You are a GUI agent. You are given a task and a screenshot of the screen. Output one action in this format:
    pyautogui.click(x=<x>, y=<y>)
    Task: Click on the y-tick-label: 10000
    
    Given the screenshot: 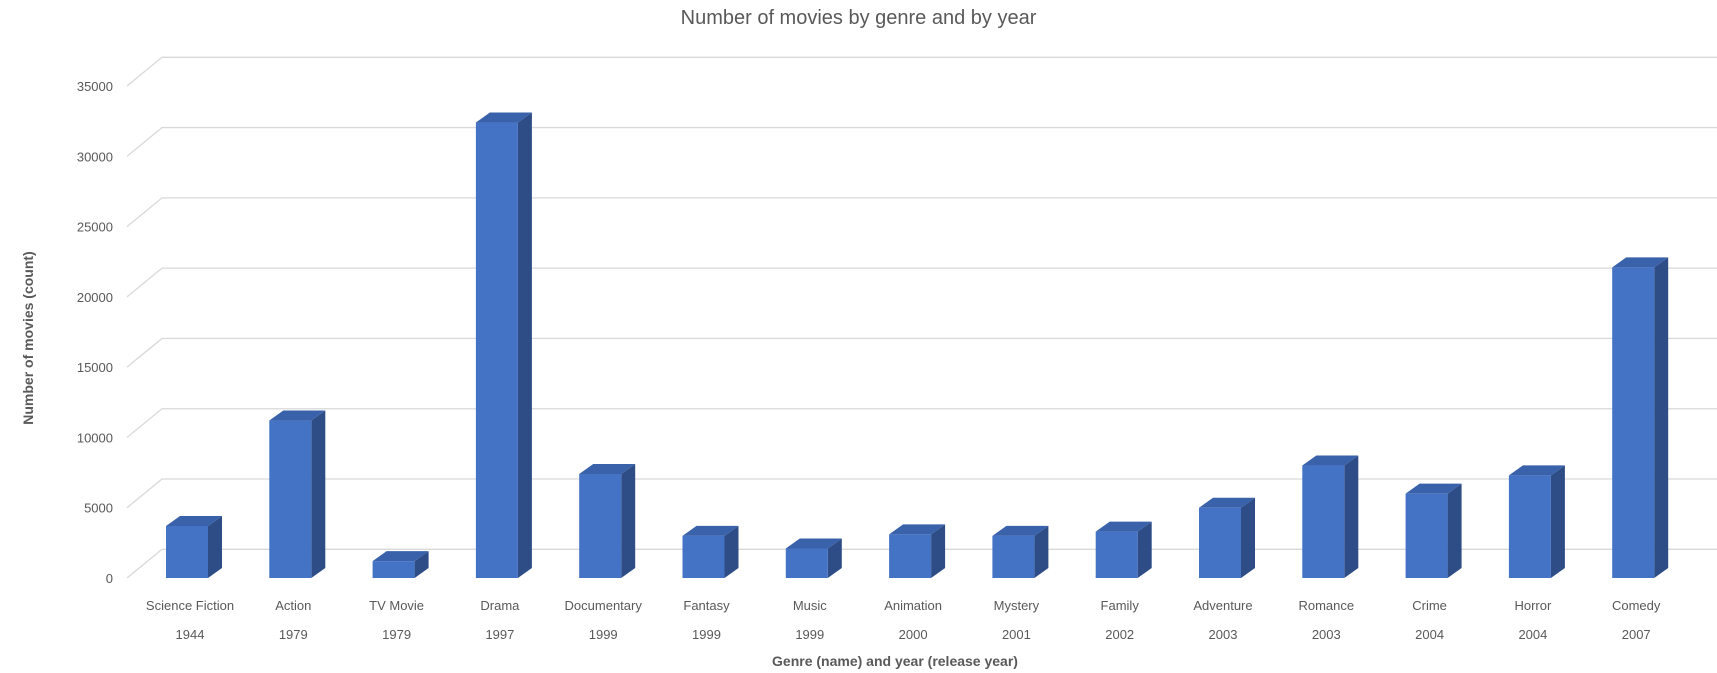 What is the action you would take?
    pyautogui.click(x=95, y=437)
    